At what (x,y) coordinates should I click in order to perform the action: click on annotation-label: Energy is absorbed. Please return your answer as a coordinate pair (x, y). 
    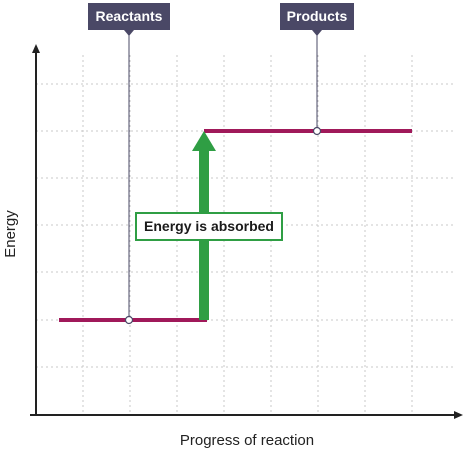
    Looking at the image, I should click on (209, 226).